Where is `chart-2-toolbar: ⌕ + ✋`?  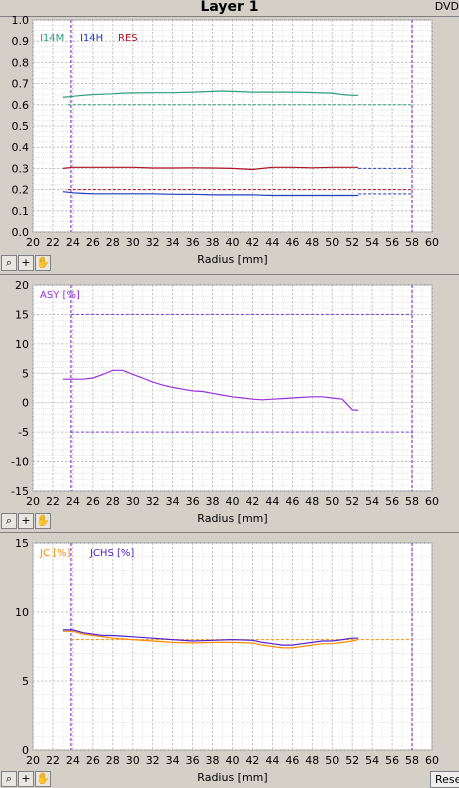 chart-2-toolbar: ⌕ + ✋ is located at coordinates (26, 521).